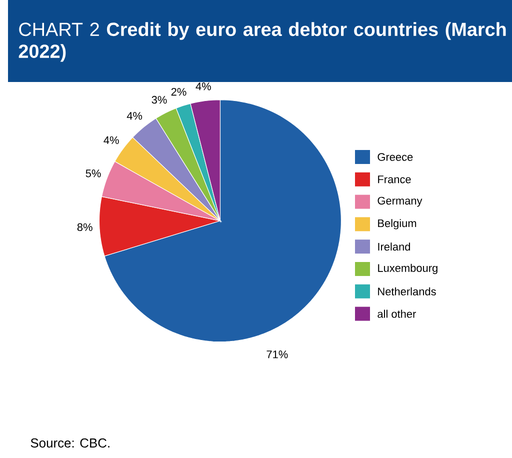 This screenshot has width=512, height=458. Describe the element at coordinates (395, 157) in the screenshot. I see `legend-label: Greece` at that location.